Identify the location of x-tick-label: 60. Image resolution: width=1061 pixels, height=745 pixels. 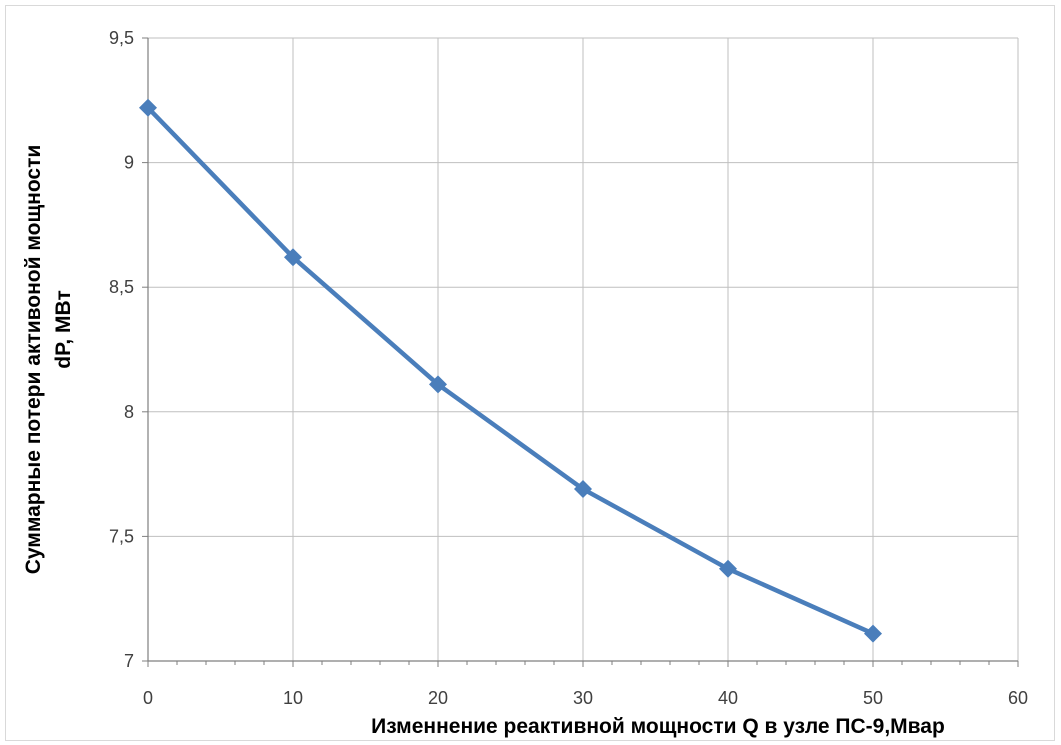
(1018, 698).